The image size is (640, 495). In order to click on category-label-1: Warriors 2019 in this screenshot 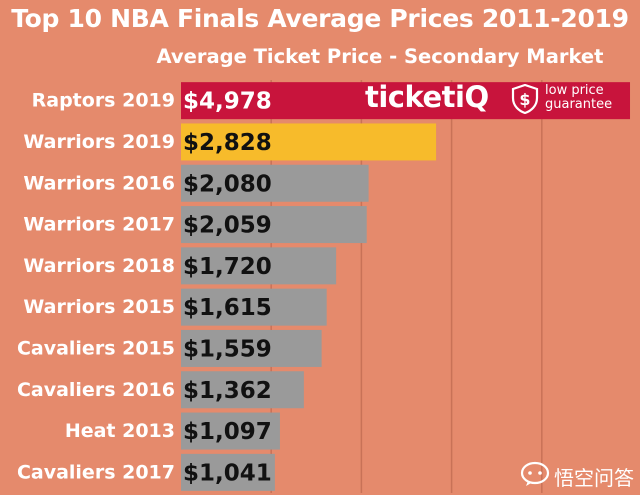, I will do `click(99, 142)`.